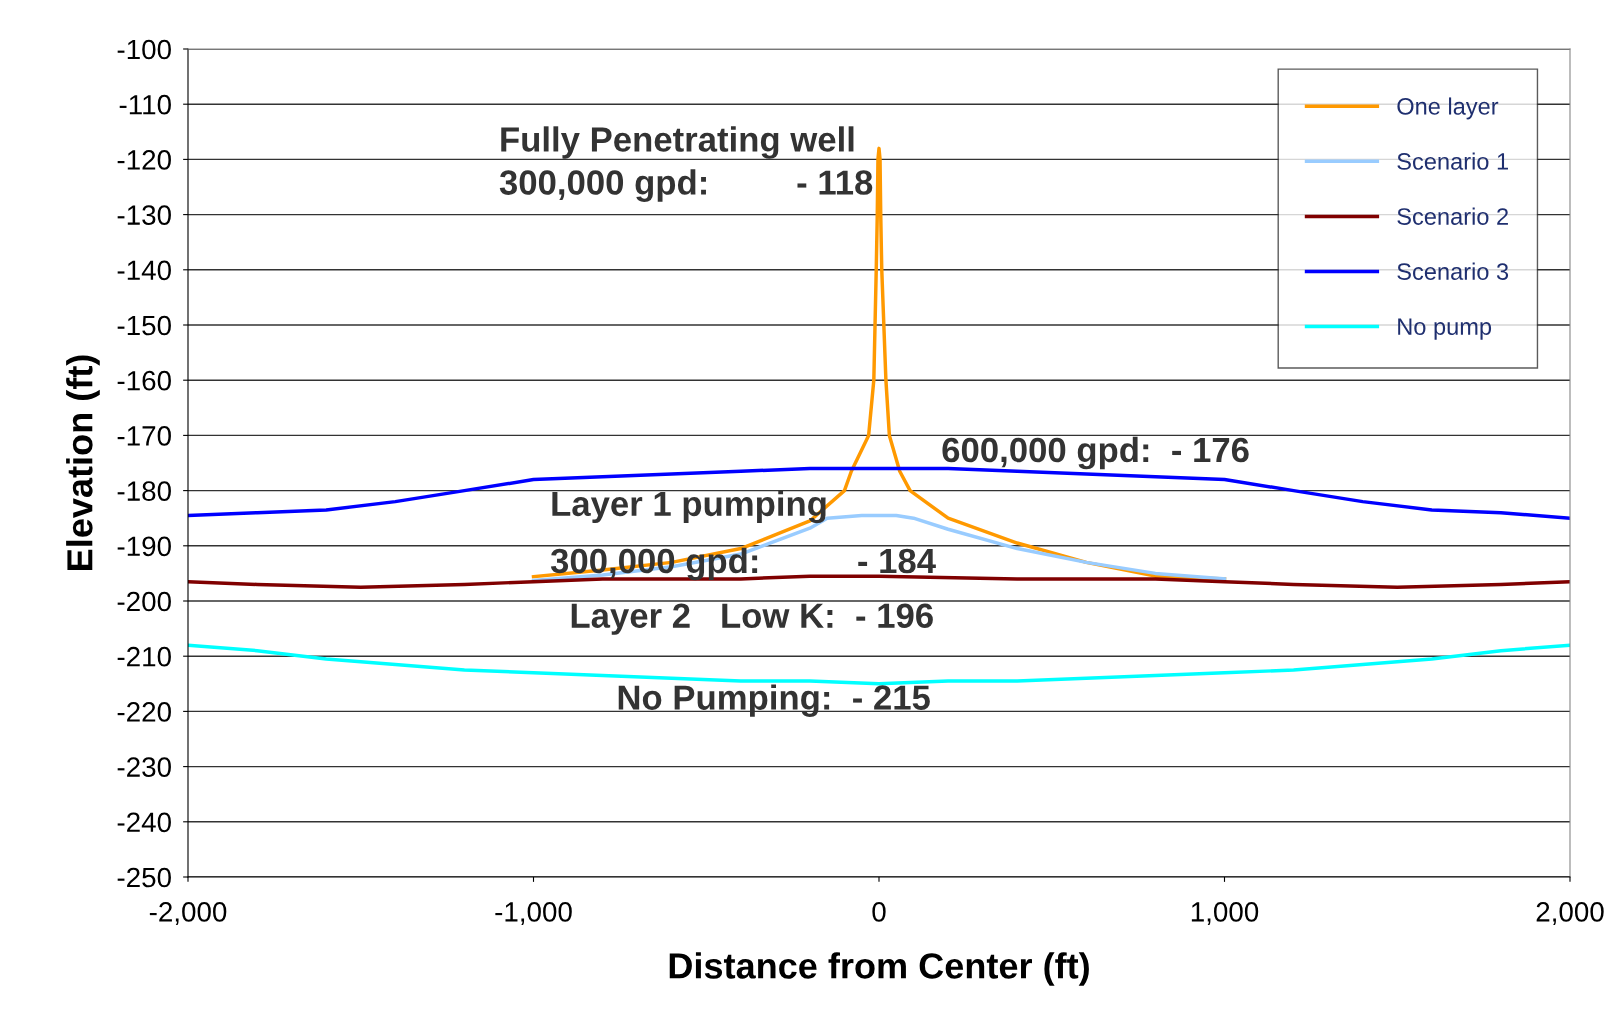 Image resolution: width=1616 pixels, height=1021 pixels. What do you see at coordinates (686, 185) in the screenshot?
I see `annotation: 300,000 gpd: - 118` at bounding box center [686, 185].